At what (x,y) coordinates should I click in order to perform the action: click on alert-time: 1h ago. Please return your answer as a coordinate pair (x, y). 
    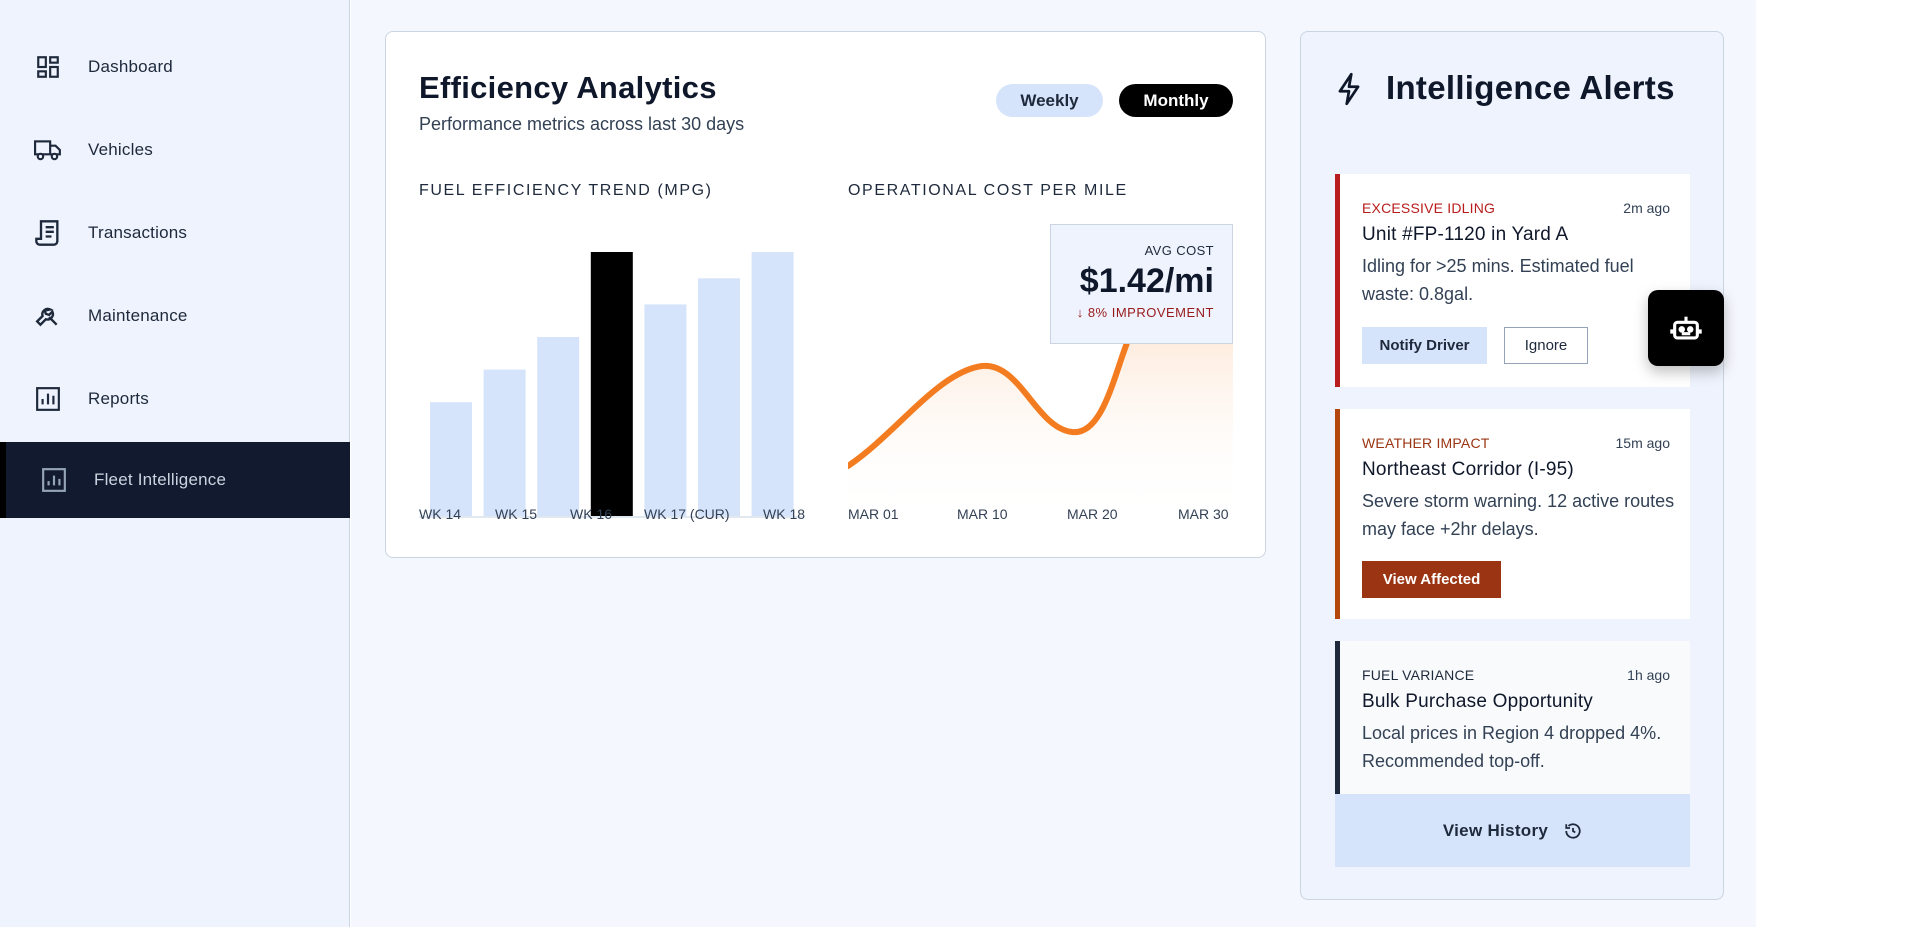
    Looking at the image, I should click on (1648, 675).